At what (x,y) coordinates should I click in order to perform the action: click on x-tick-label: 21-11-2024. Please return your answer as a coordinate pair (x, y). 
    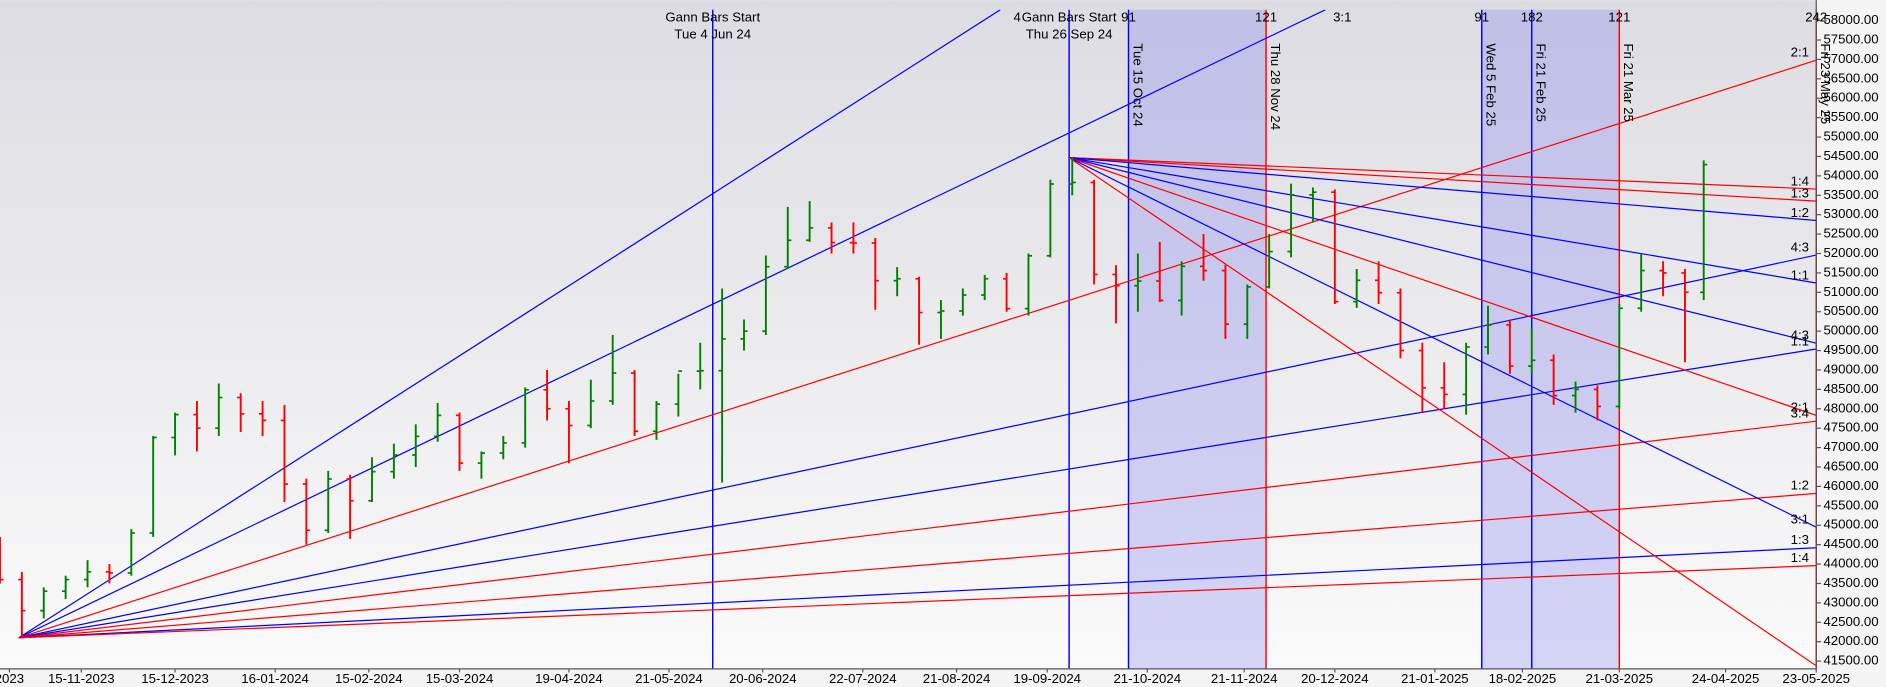
    Looking at the image, I should click on (1244, 678).